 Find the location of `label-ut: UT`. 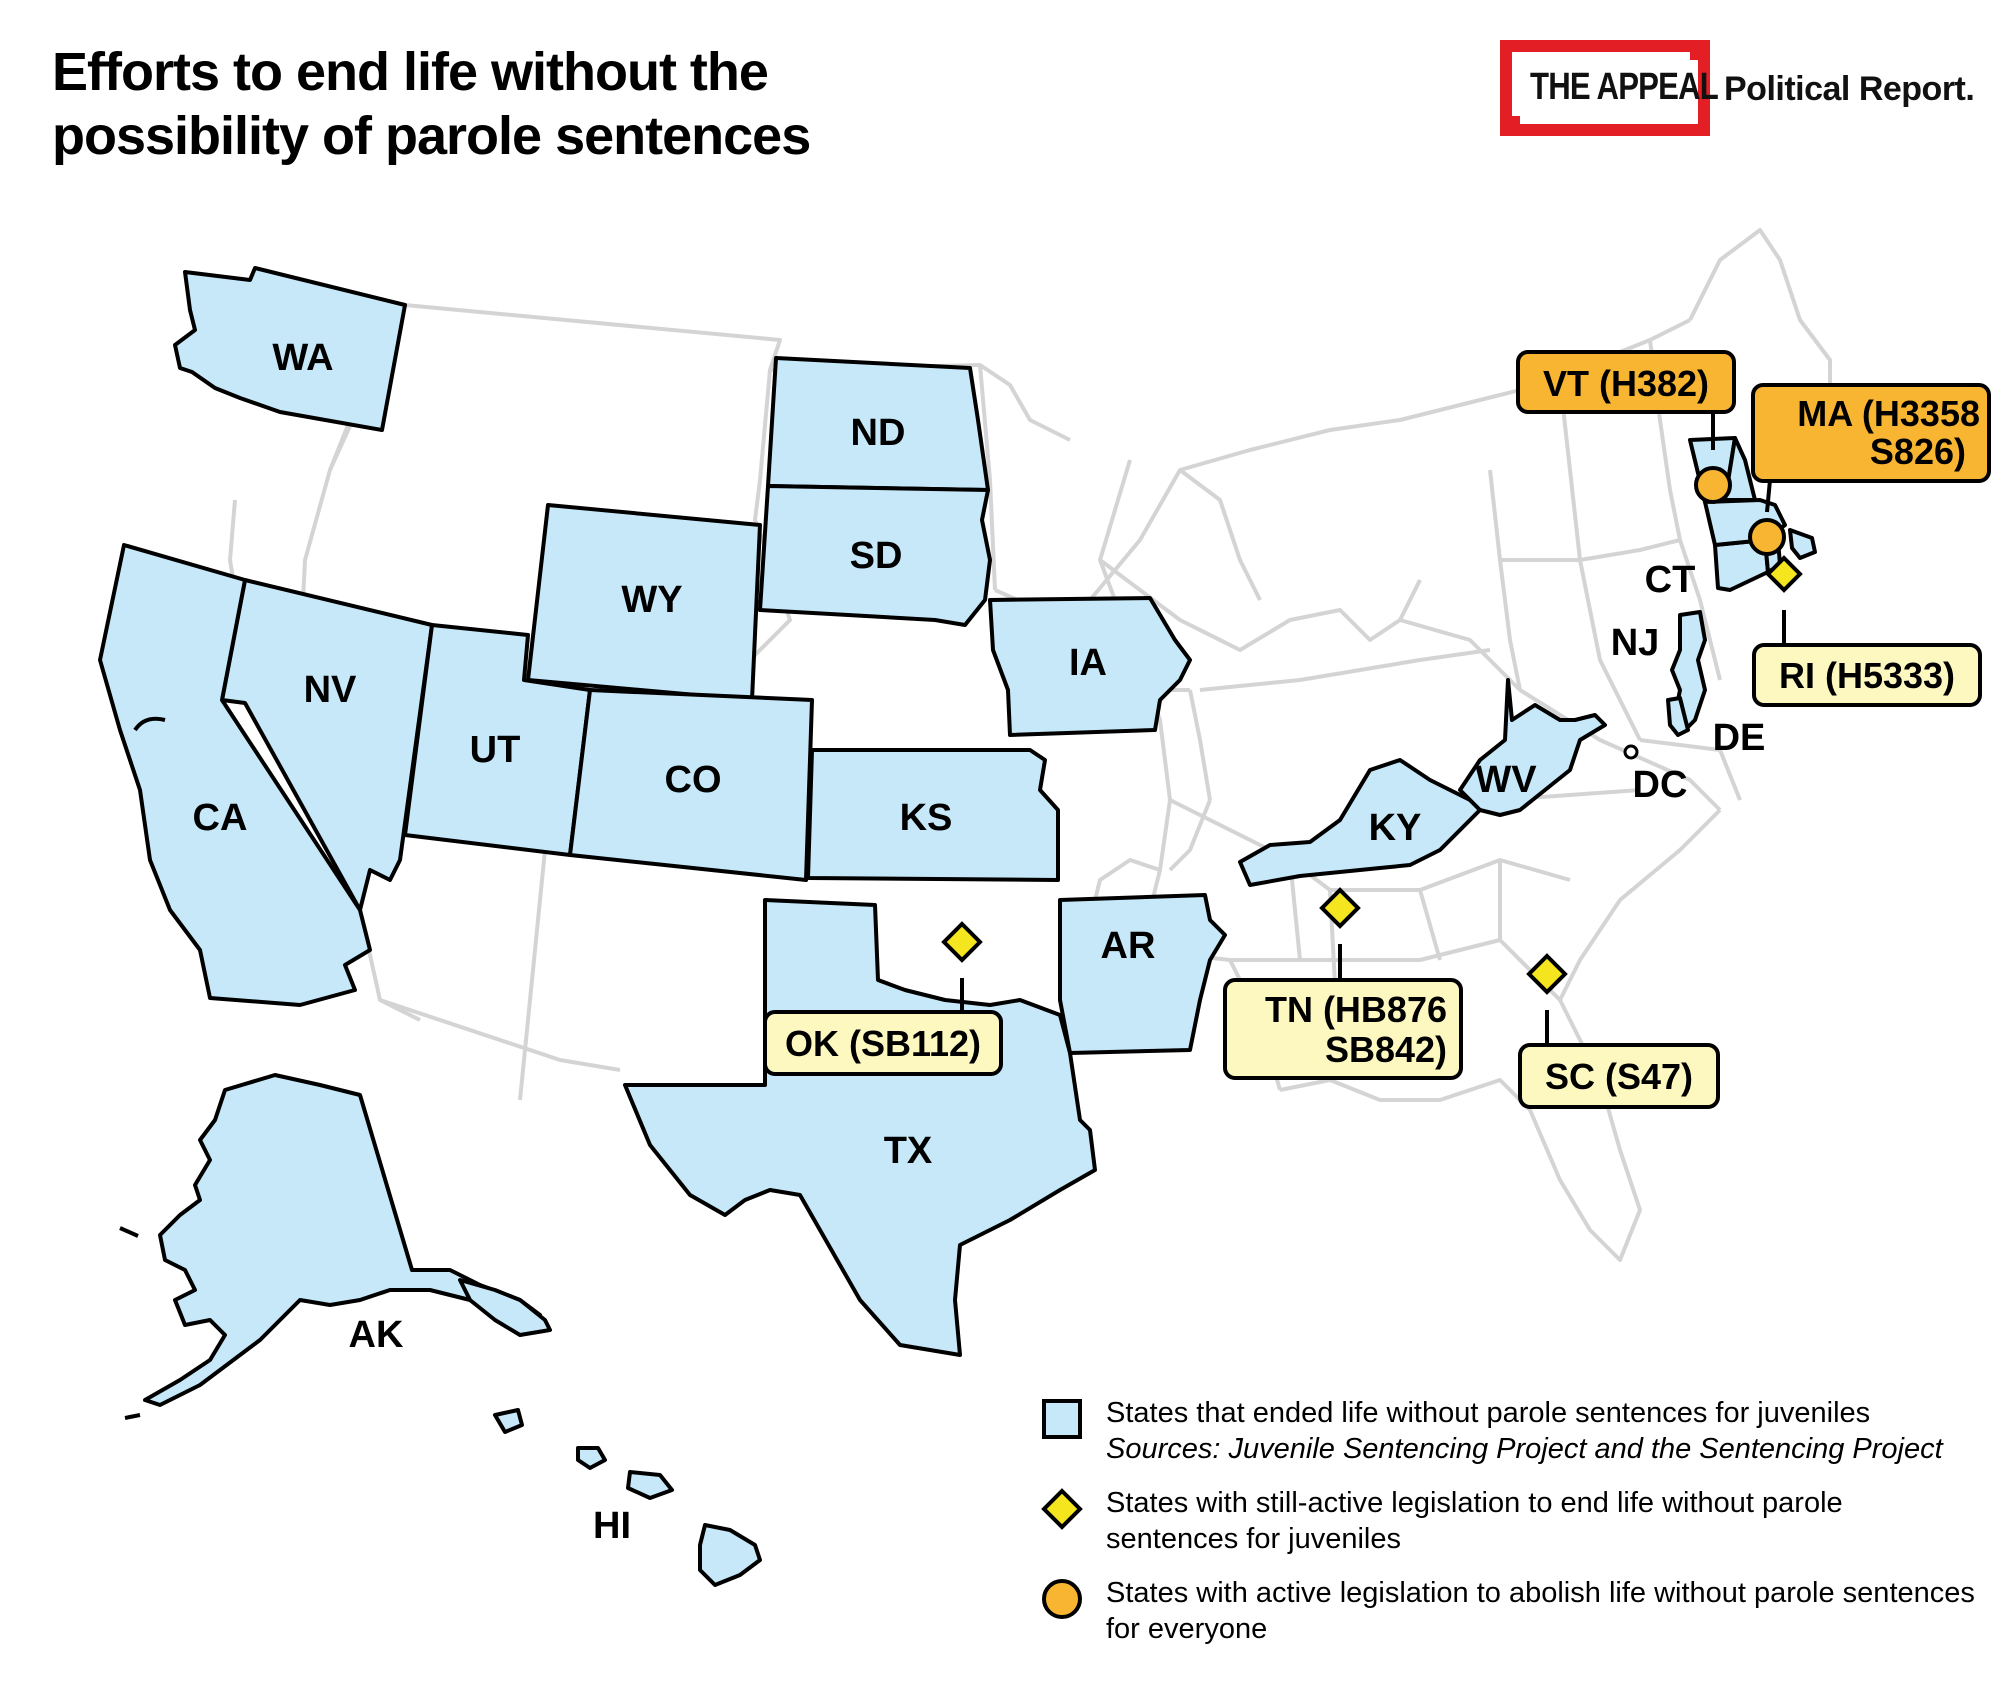

label-ut: UT is located at coordinates (495, 750).